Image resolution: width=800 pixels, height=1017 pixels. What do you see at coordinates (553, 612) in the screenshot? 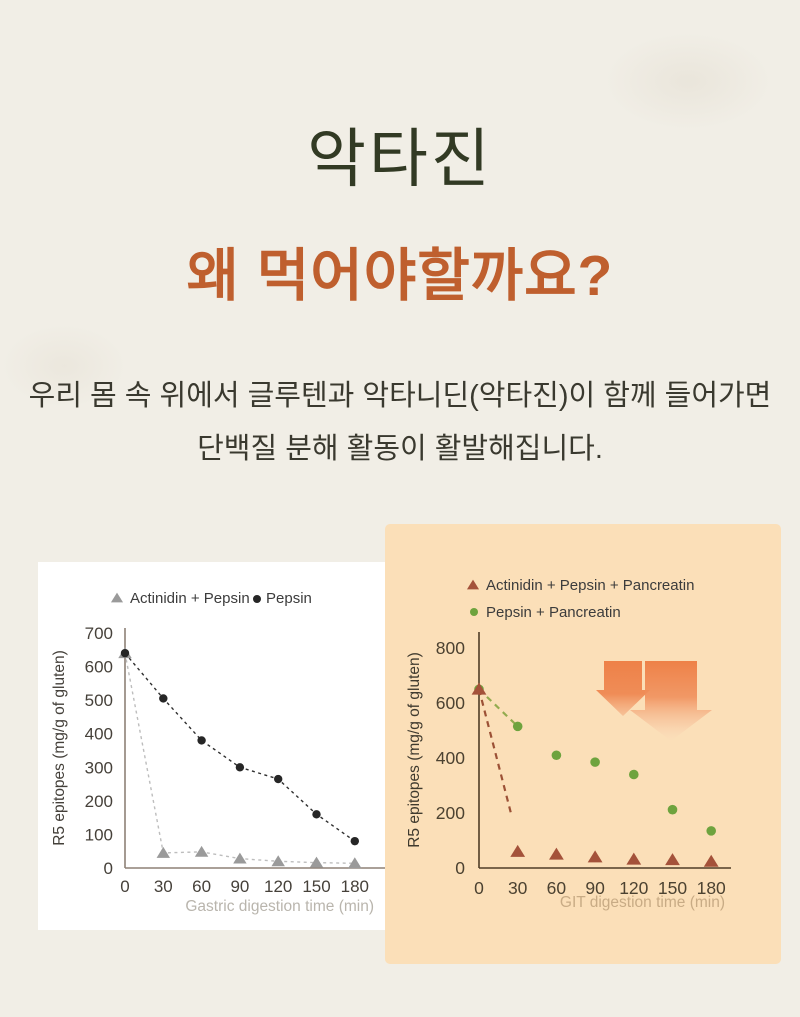
I see `legend-label: Pepsin + Pancreatin` at bounding box center [553, 612].